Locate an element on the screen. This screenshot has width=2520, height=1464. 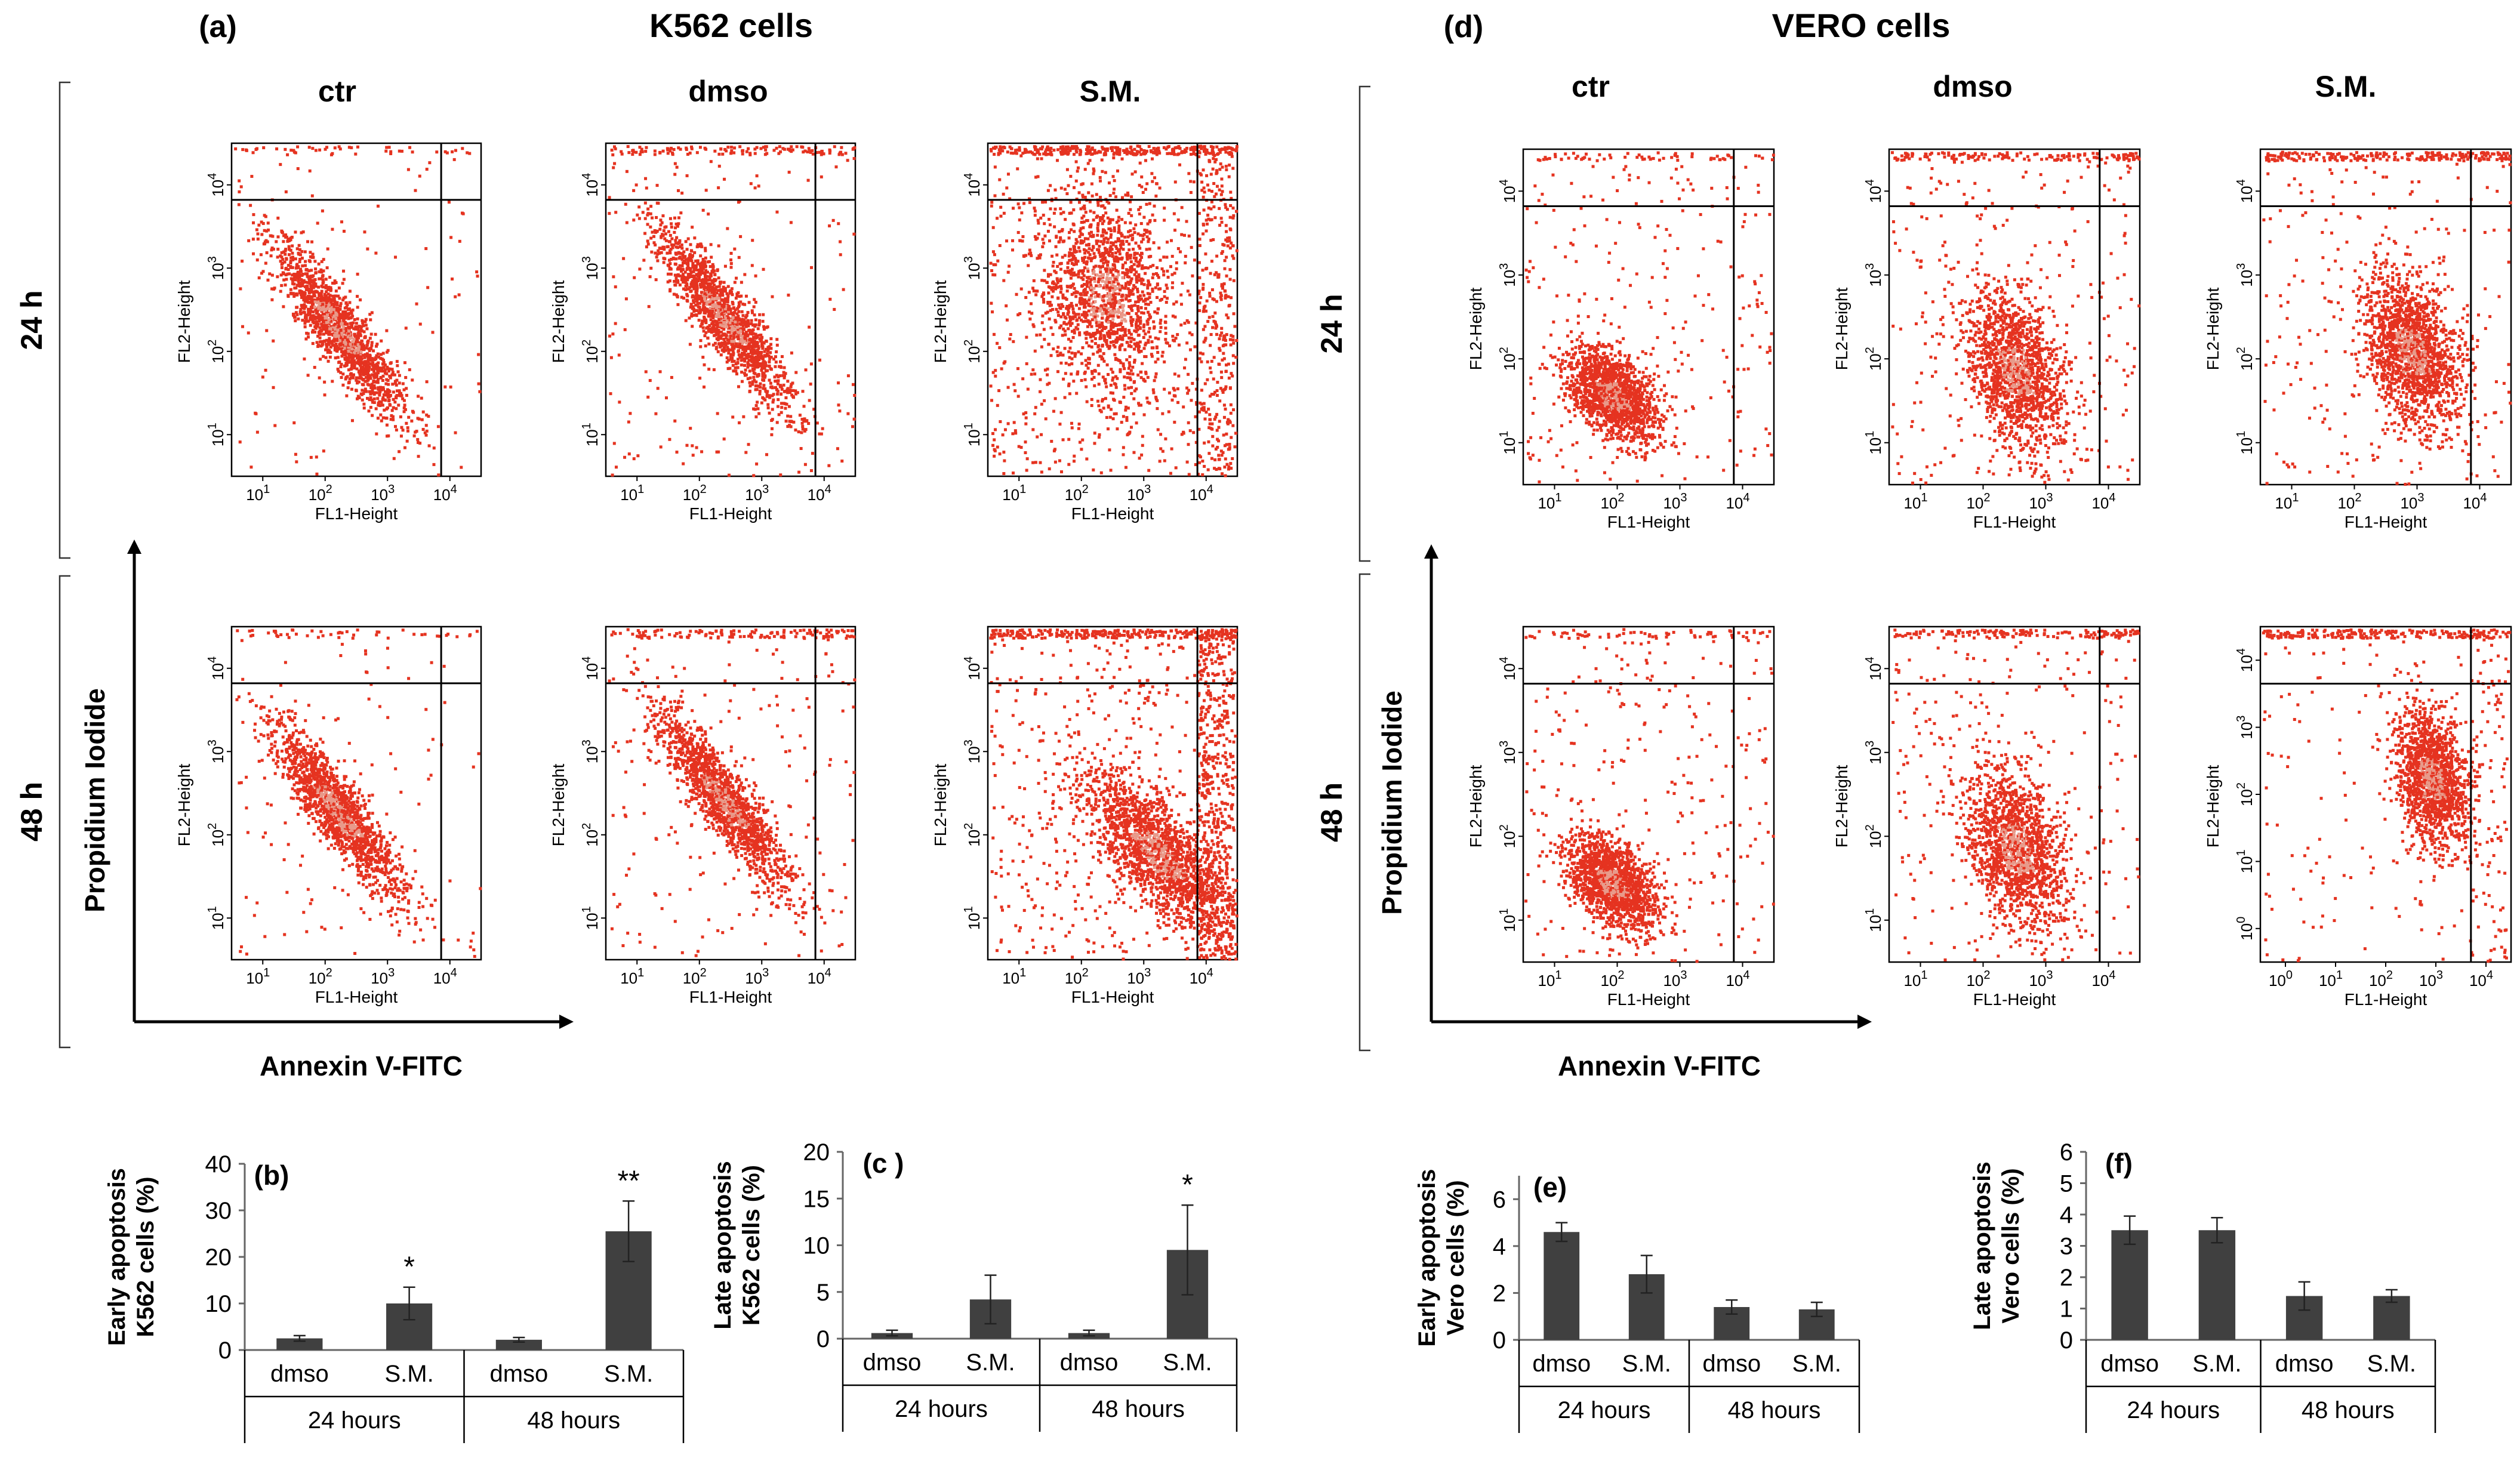
vero-plot-2-ytick-label: 10³ is located at coordinates (1874, 275).